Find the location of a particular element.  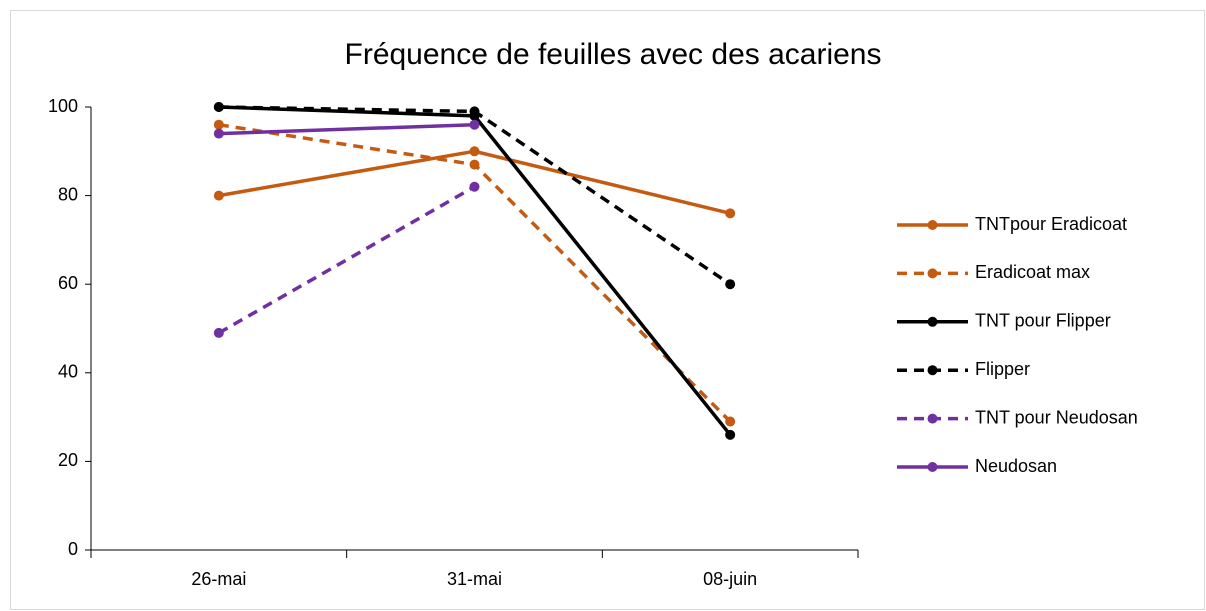

legend-label: Flipper is located at coordinates (1002, 369).